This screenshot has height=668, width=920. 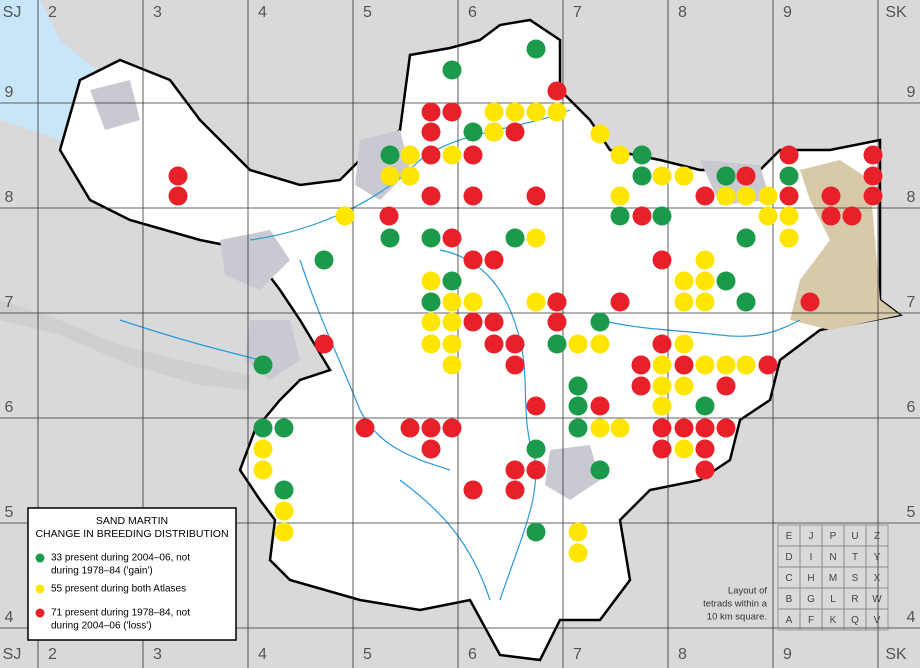 I want to click on legend-title: CHANGE IN BREEDING DISTRIBUTION, so click(x=131, y=534).